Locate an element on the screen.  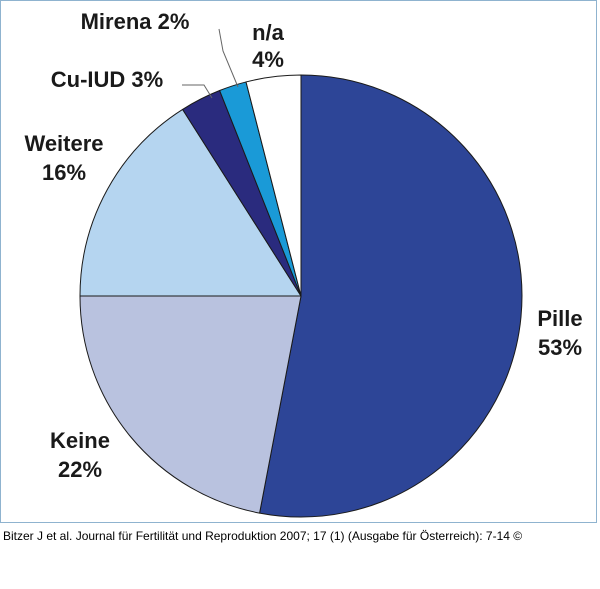
slice-value-weitere: 16% is located at coordinates (64, 172).